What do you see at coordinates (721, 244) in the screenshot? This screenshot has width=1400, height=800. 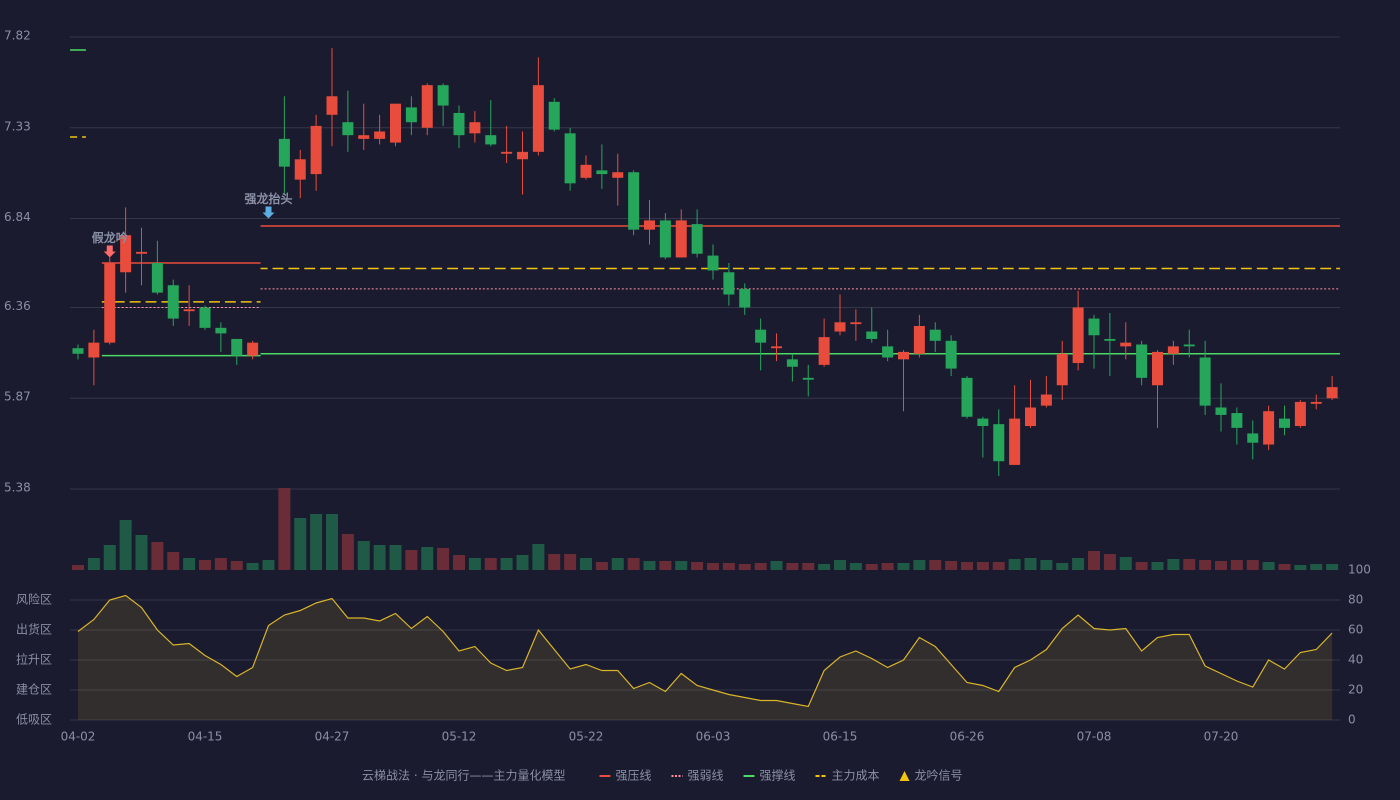 I see `level-line` at bounding box center [721, 244].